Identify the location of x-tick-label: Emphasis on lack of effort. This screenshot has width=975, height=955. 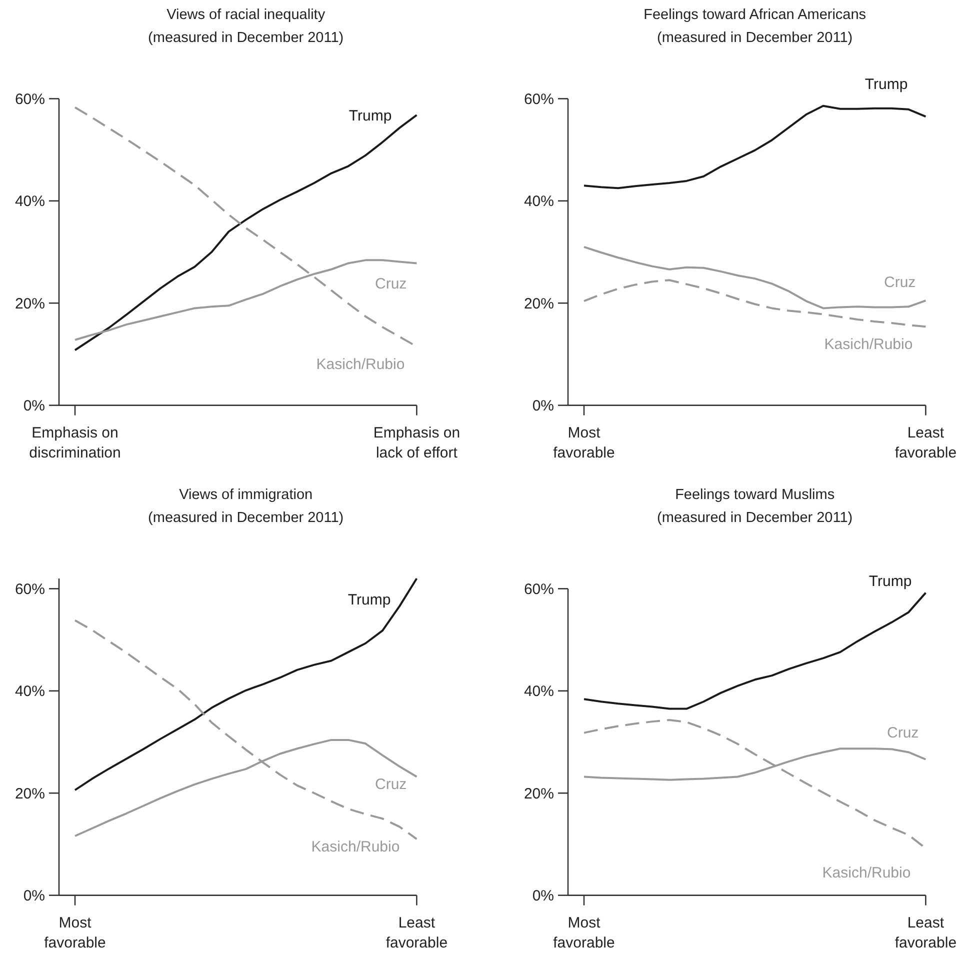
(416, 443).